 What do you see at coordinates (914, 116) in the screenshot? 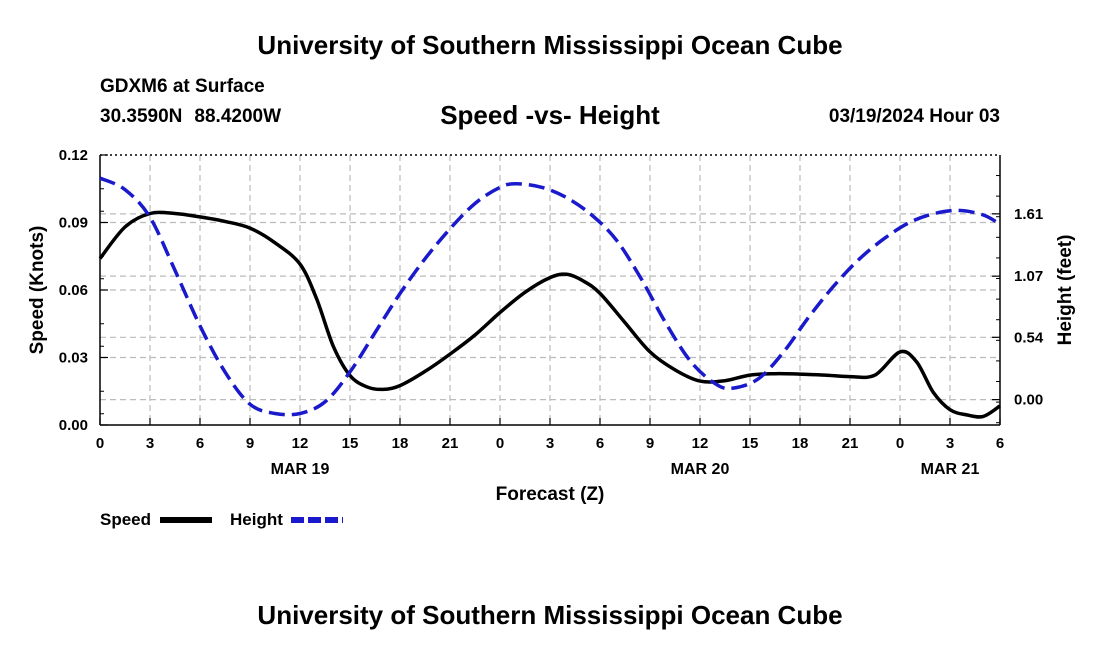
I see `forecast-datetime: 03/19/2024 Hour 03` at bounding box center [914, 116].